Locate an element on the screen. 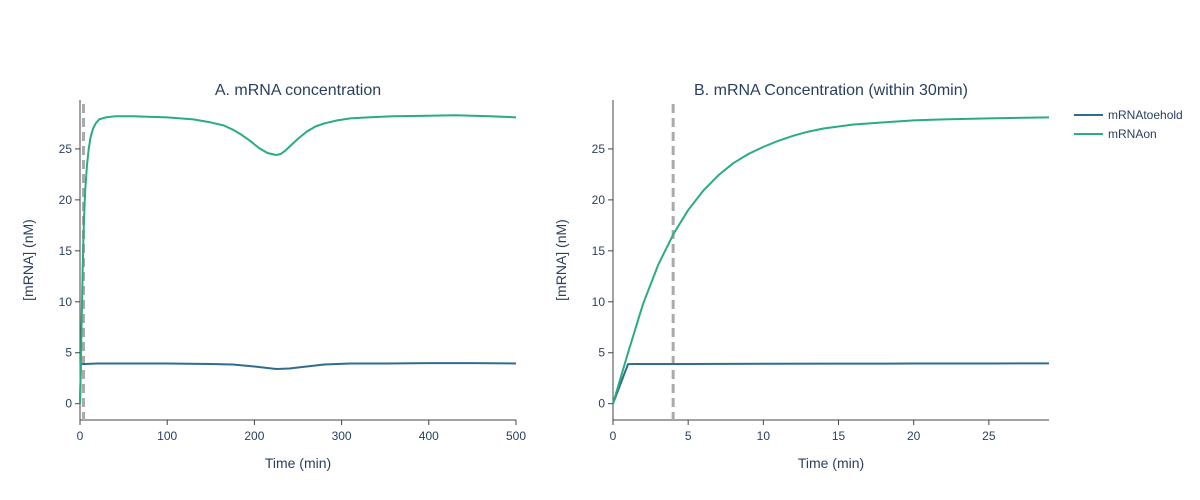 This screenshot has width=1200, height=500. legend: mRNAtoehold mRNAon is located at coordinates (1128, 124).